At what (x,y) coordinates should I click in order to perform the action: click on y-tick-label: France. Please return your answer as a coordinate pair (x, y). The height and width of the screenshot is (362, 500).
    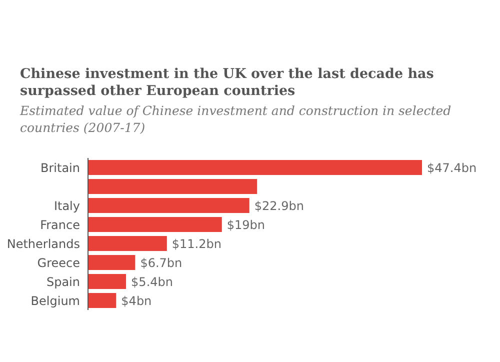
    Looking at the image, I should click on (60, 225).